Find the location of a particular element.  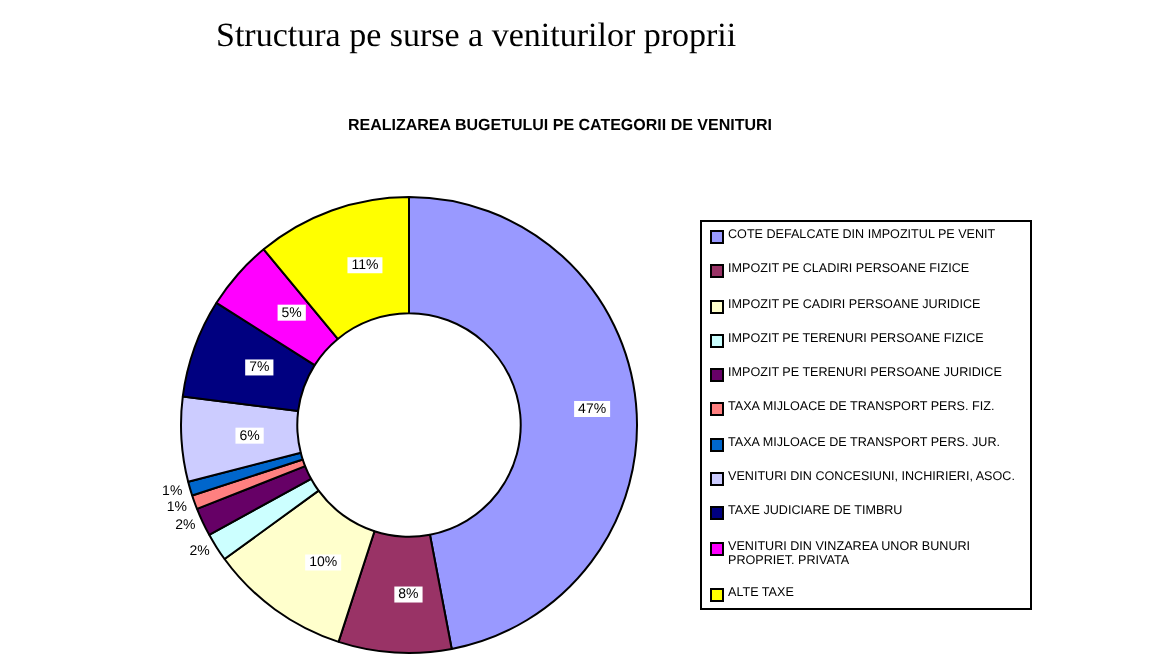

chart-subtitle: REALIZAREA BUGETULUI PE CATEGORII DE VENITURI is located at coordinates (559, 125).